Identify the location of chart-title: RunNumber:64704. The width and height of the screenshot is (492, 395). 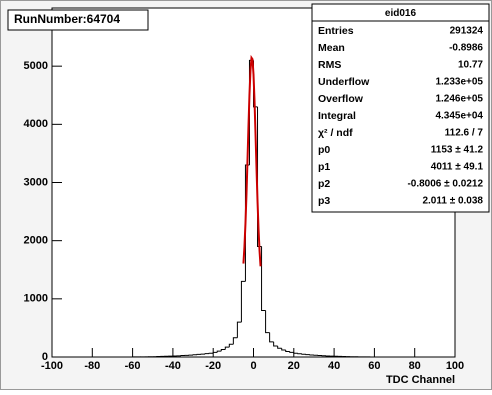
(67, 19).